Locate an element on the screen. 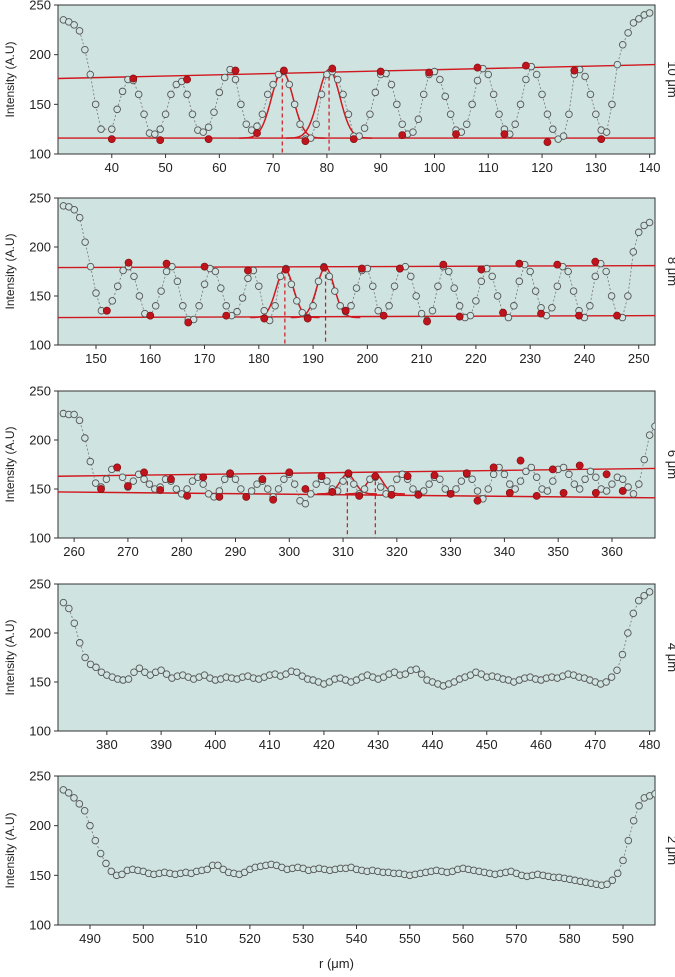 The image size is (675, 977). x-tick-label: 240 is located at coordinates (585, 358).